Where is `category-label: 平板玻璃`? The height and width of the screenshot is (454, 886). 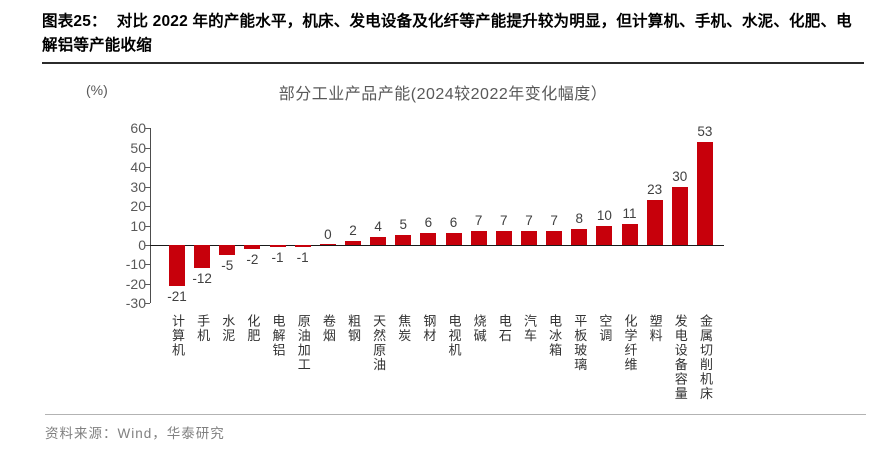
category-label: 平板玻璃 is located at coordinates (580, 343).